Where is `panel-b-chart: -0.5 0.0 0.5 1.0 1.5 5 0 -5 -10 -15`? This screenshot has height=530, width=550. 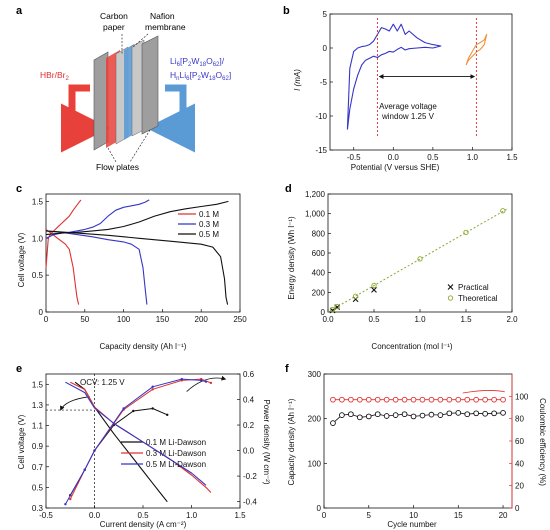
panel-b-chart: -0.5 0.0 0.5 1.0 1.5 5 0 -5 -10 -15 is located at coordinates (416, 86).